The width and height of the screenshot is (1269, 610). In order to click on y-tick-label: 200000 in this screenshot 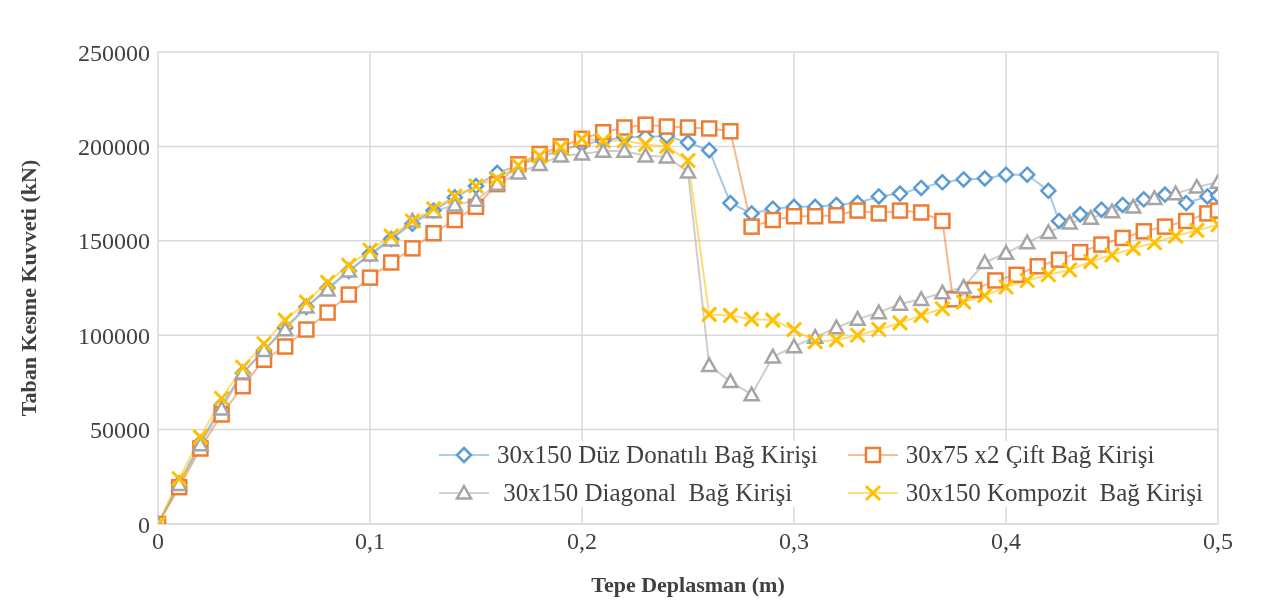, I will do `click(114, 146)`.